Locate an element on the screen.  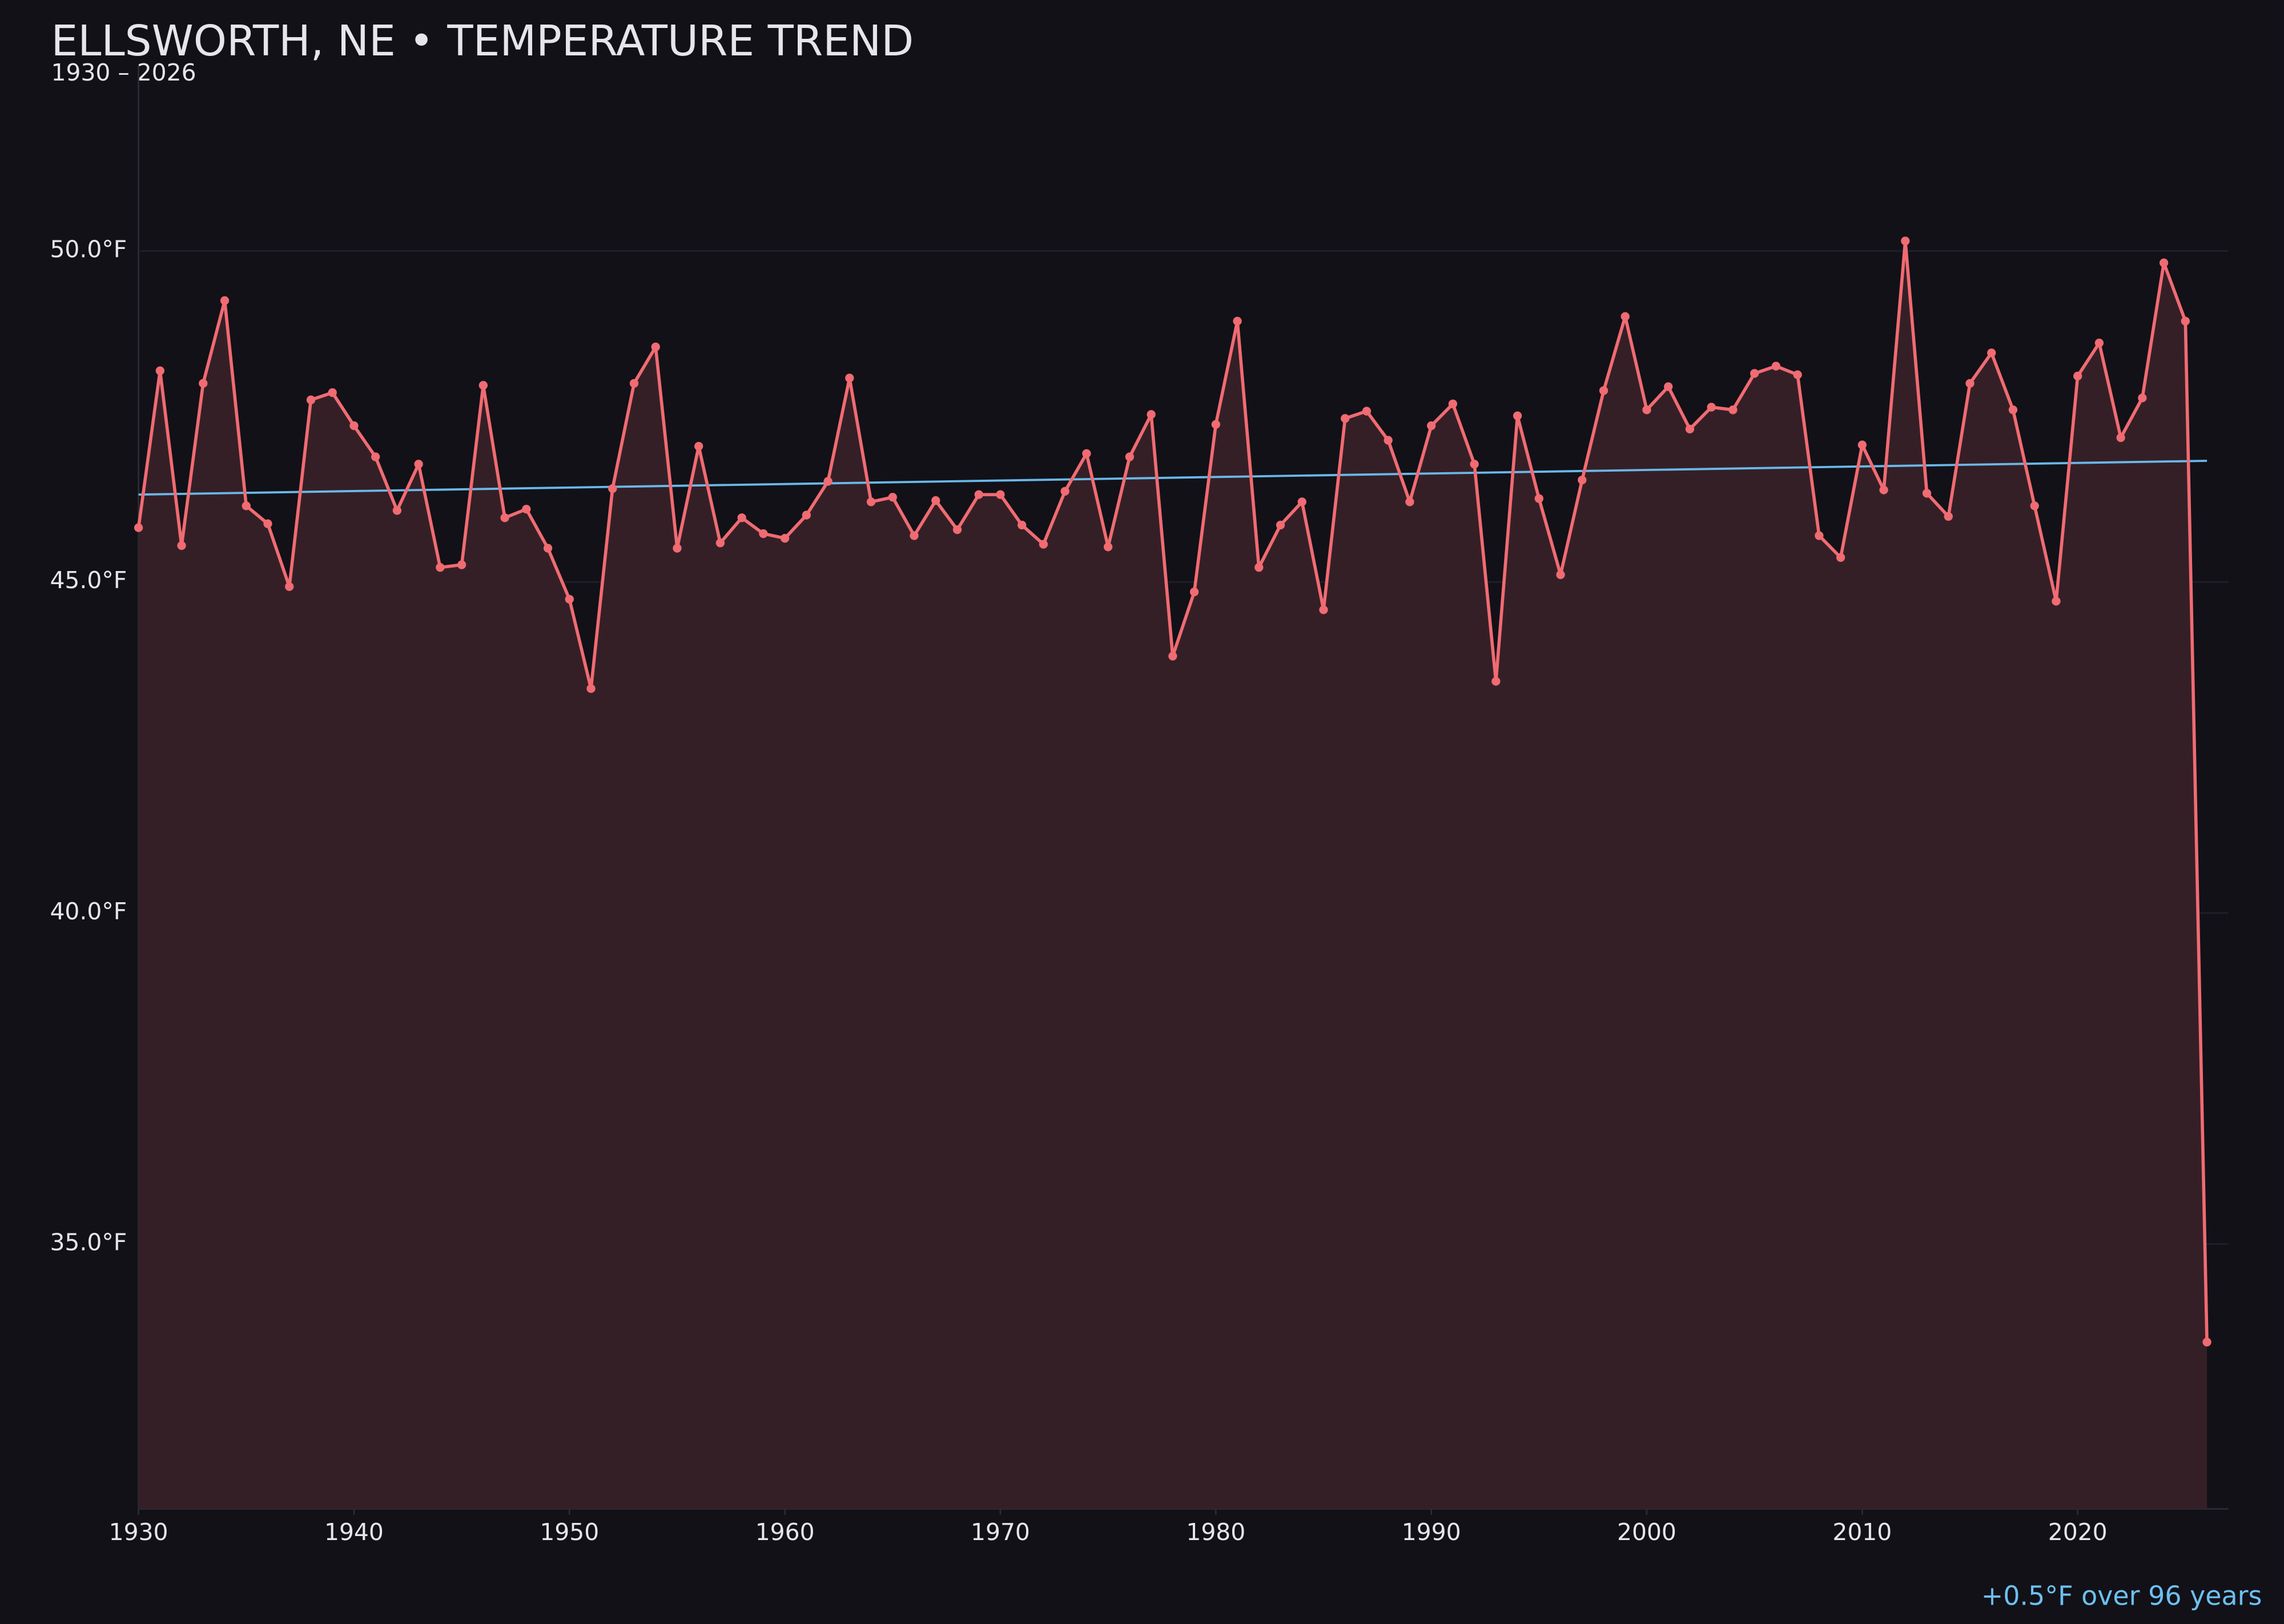
x-tick-label: 1990 is located at coordinates (1431, 1532).